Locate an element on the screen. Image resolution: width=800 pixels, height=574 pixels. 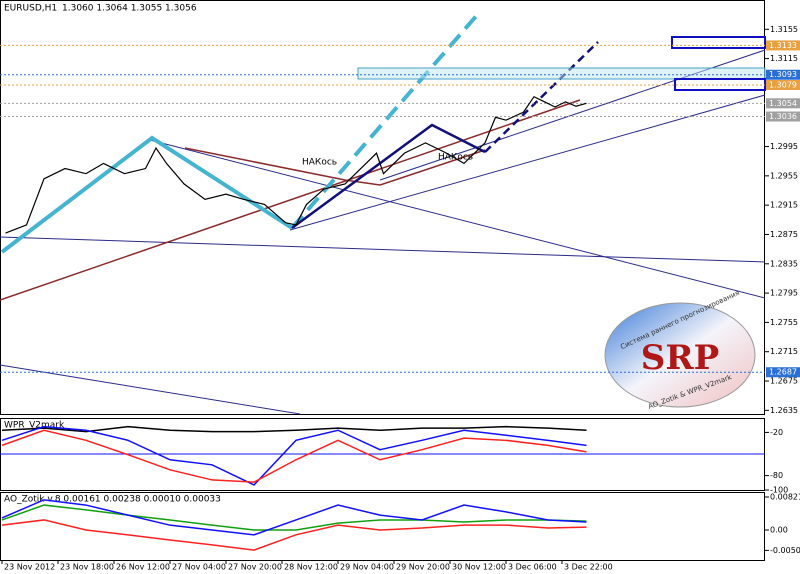
y-tick-label: -80 is located at coordinates (776, 475).